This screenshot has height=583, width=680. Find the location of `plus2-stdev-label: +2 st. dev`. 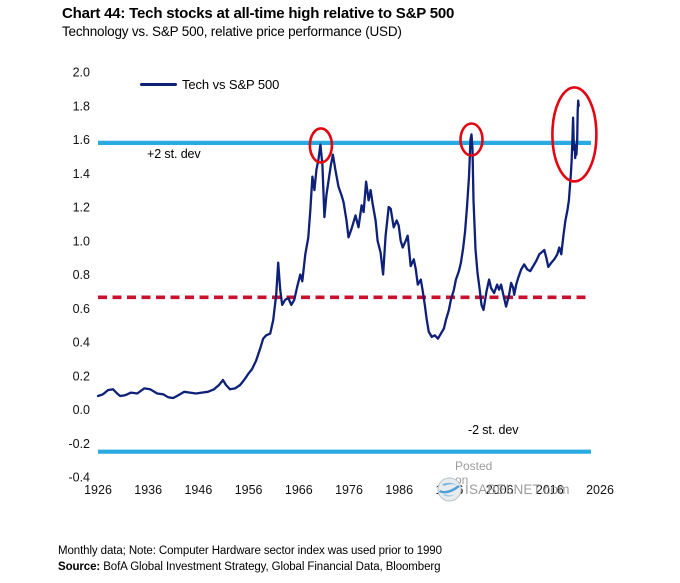

plus2-stdev-label: +2 st. dev is located at coordinates (174, 154).